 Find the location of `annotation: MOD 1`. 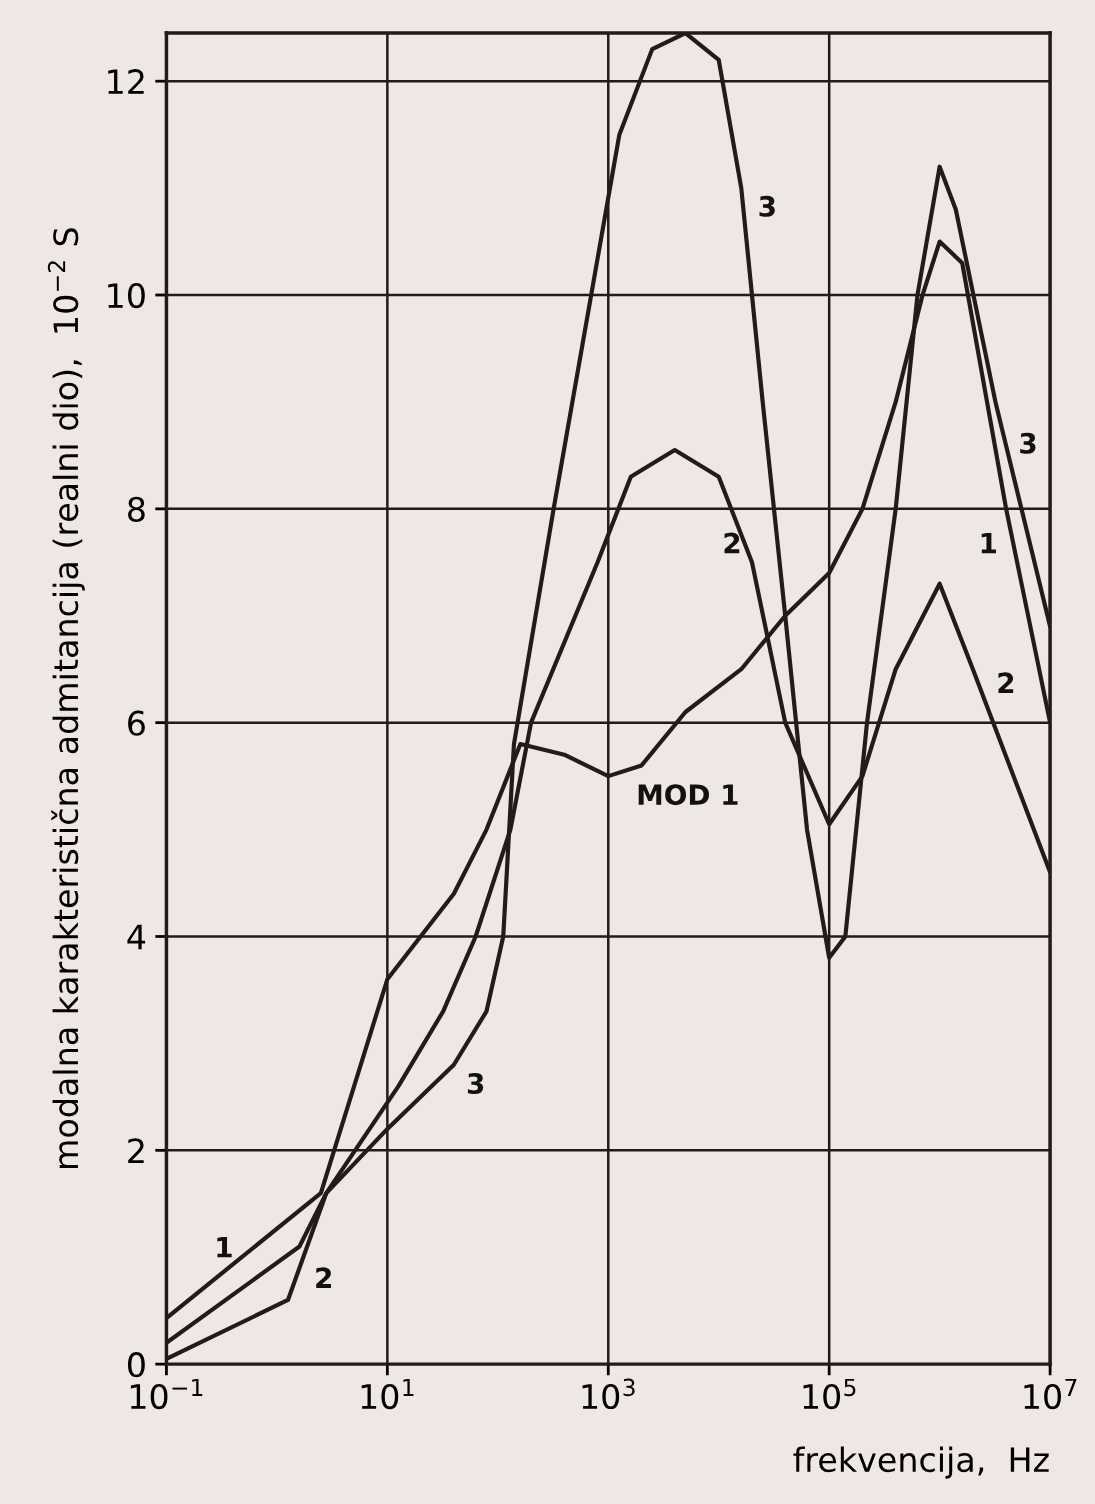

annotation: MOD 1 is located at coordinates (688, 795).